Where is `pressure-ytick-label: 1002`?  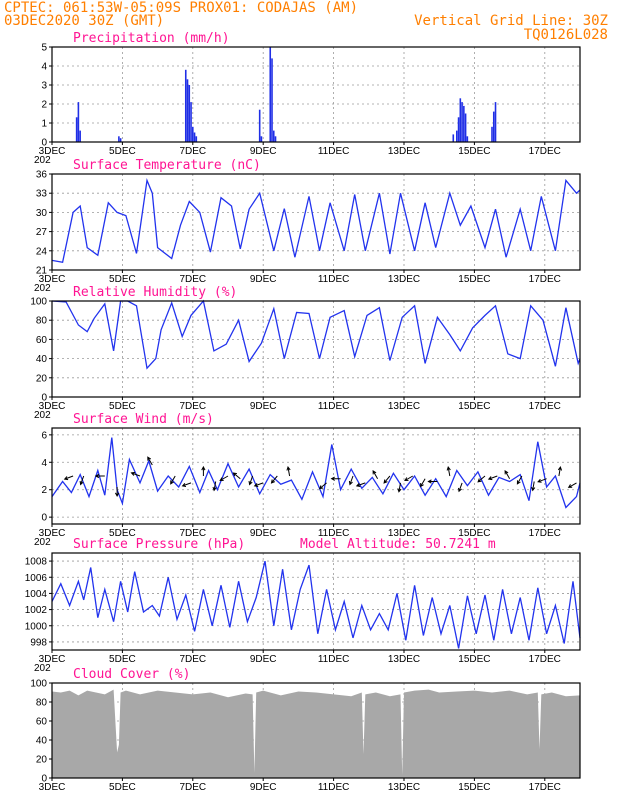 pressure-ytick-label: 1002 is located at coordinates (36, 610).